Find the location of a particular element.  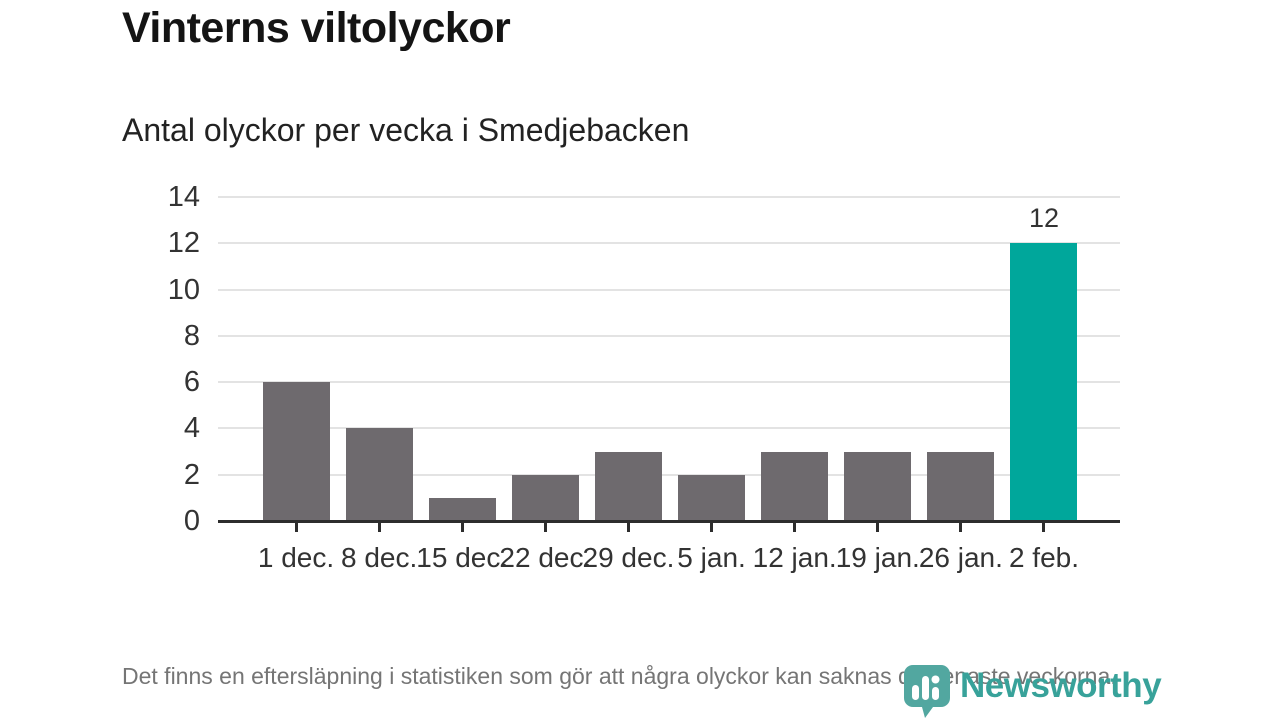

y-axis-tick-label: 6 is located at coordinates (191, 382).